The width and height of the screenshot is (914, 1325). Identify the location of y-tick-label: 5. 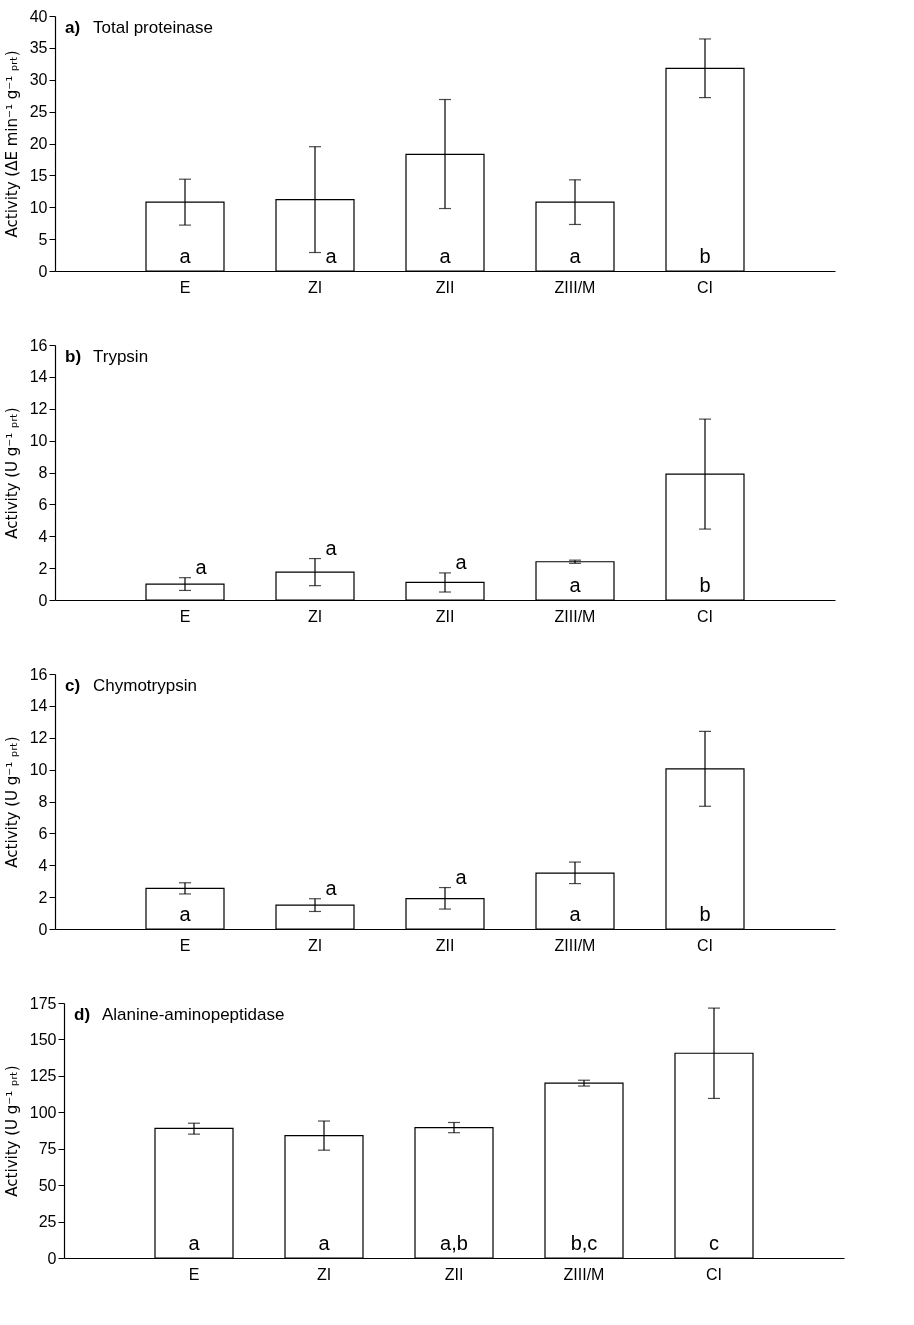
(43, 239).